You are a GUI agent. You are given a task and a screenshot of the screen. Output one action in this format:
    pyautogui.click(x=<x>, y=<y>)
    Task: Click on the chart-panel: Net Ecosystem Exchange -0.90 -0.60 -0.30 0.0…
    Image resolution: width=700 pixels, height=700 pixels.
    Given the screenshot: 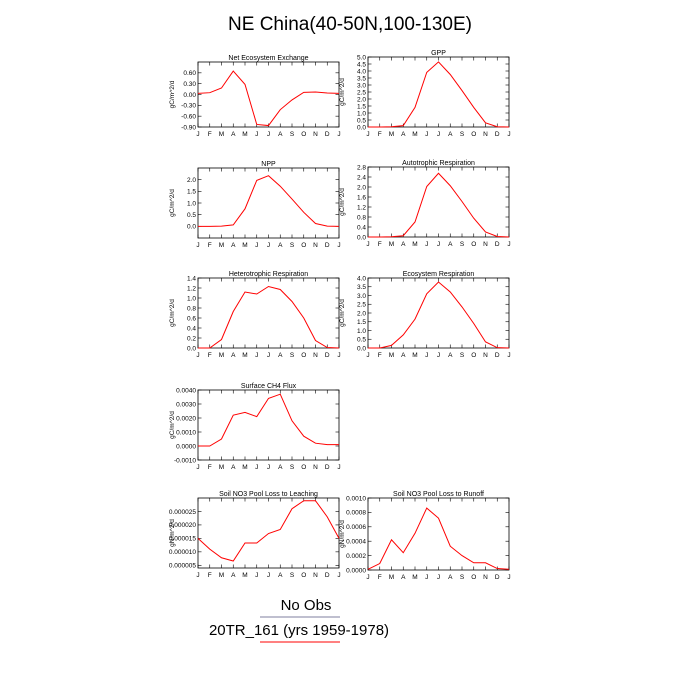 What is the action you would take?
    pyautogui.click(x=255, y=96)
    